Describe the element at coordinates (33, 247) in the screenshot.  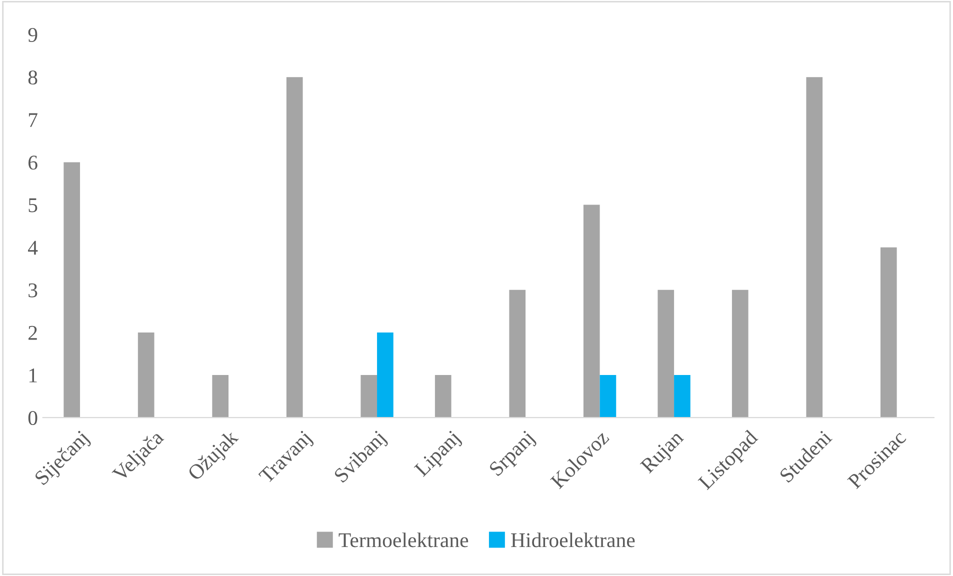
I see `y-tick-label: 4` at that location.